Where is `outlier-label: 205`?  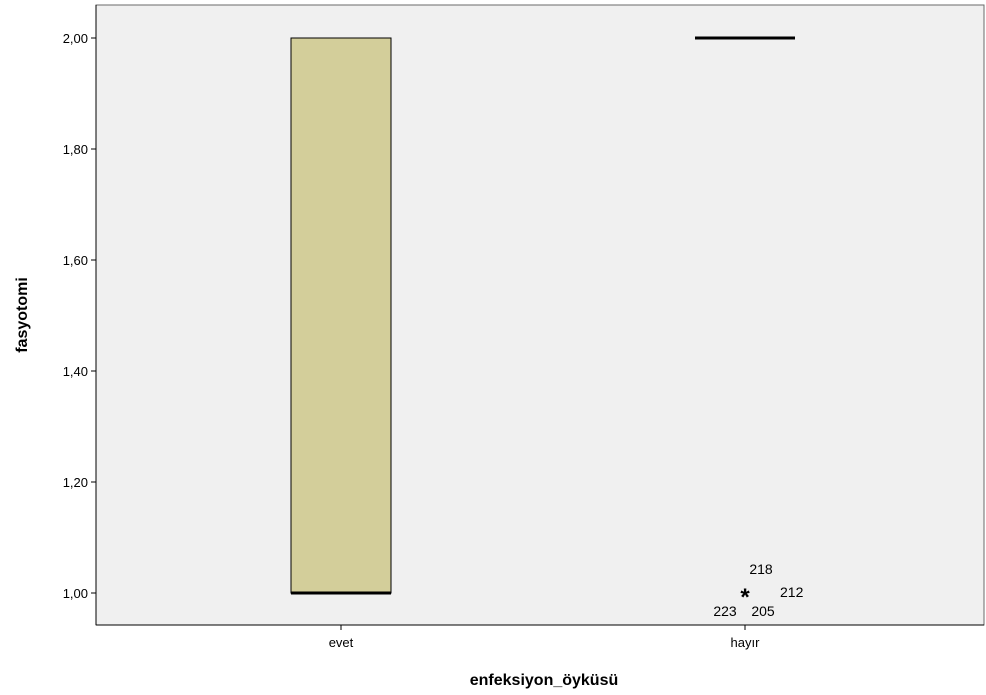 outlier-label: 205 is located at coordinates (763, 611).